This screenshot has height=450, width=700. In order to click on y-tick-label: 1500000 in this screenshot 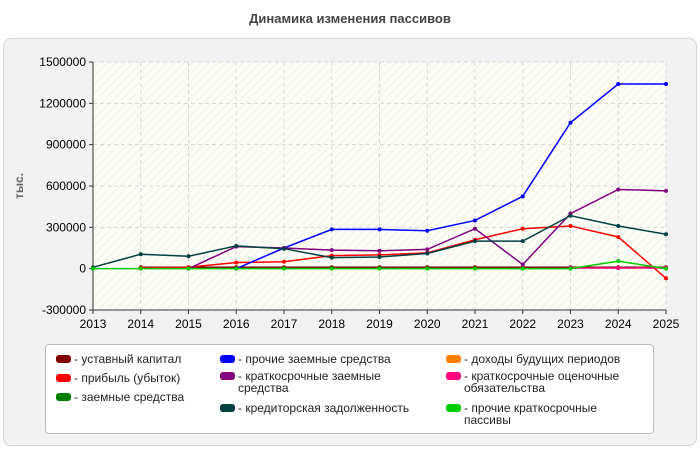, I will do `click(62, 62)`.